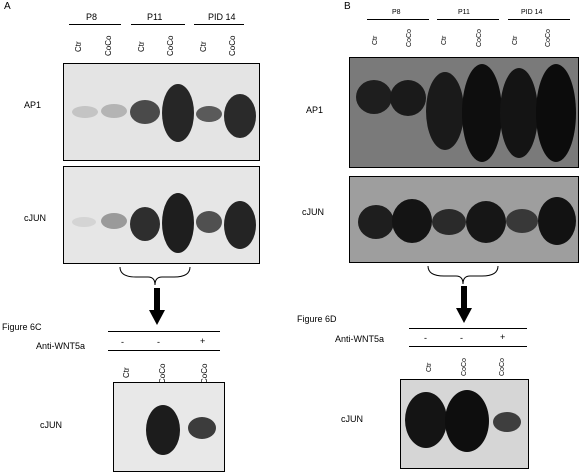 This screenshot has width=580, height=475. What do you see at coordinates (347, 6) in the screenshot?
I see `panel-b-letter: B` at bounding box center [347, 6].